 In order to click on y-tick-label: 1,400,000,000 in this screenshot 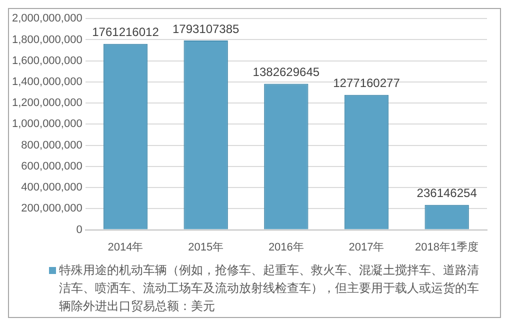, I will do `click(47, 82)`.